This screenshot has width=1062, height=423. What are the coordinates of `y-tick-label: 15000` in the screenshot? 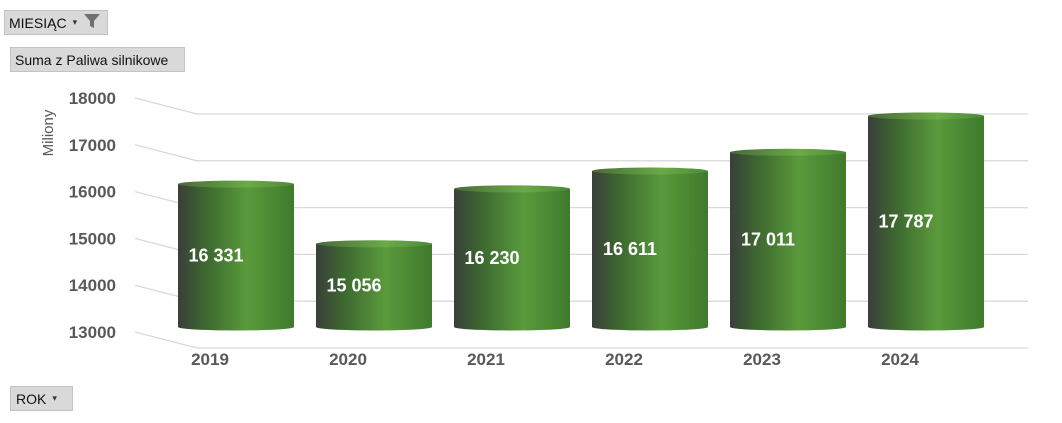 It's located at (92, 238).